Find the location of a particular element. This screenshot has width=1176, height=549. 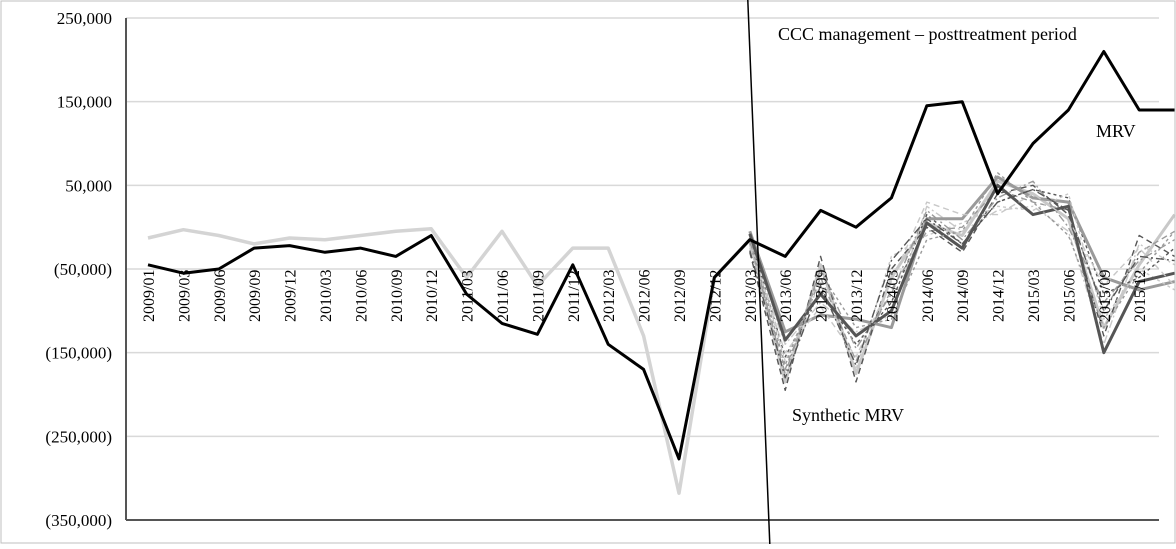

treatment-divider-line is located at coordinates (759, 272).